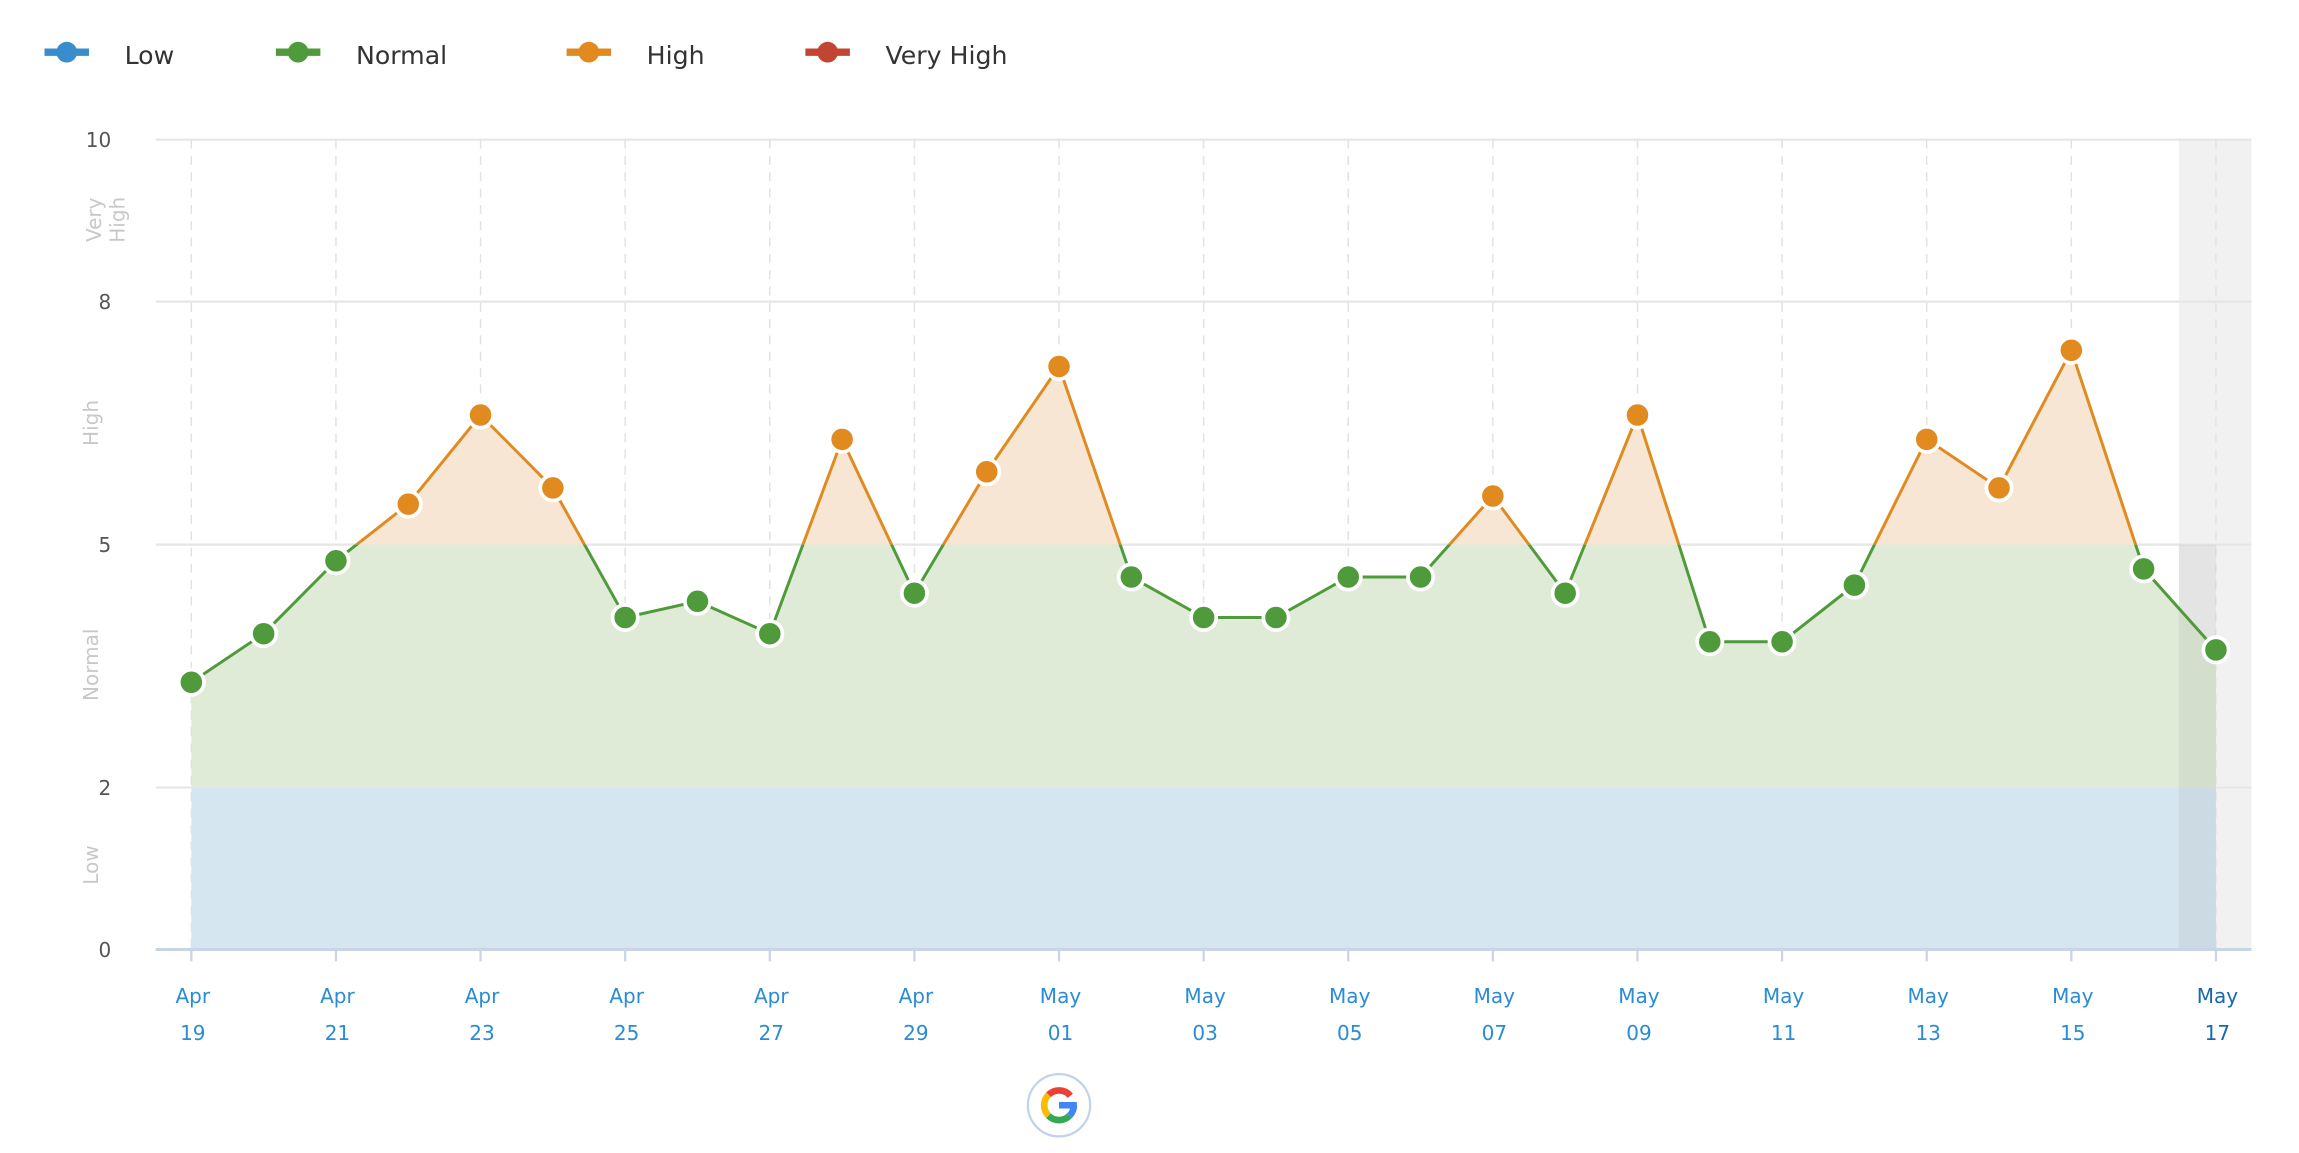 This screenshot has width=2299, height=1153. What do you see at coordinates (1928, 1014) in the screenshot?
I see `x-tick-label: May 13` at bounding box center [1928, 1014].